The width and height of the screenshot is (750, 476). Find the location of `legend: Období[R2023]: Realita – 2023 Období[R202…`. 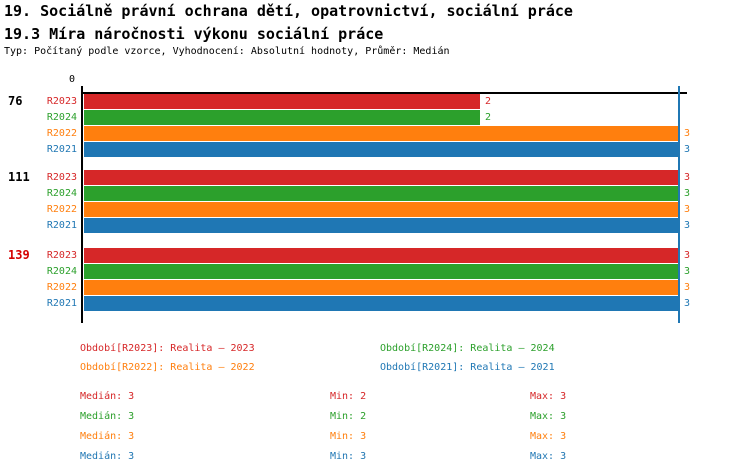

legend: Období[R2023]: Realita – 2023 Období[R202… is located at coordinates (317, 358).